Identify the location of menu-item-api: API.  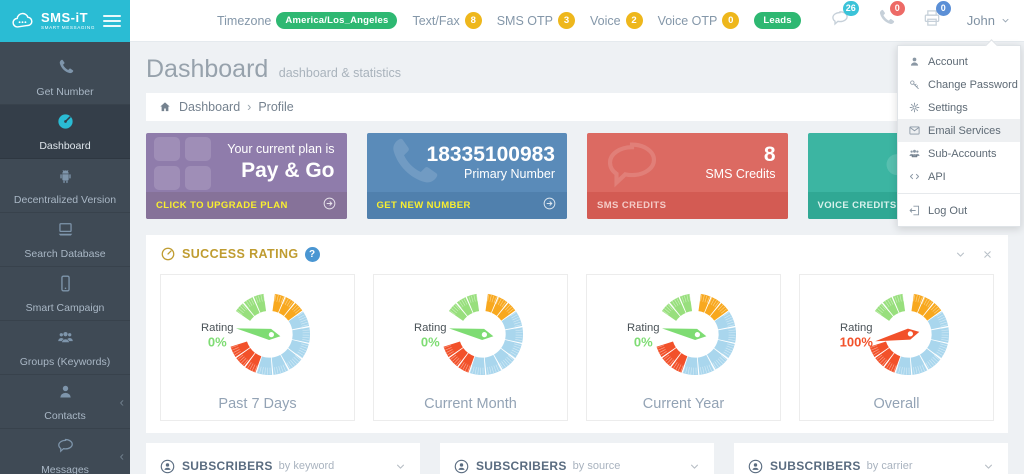
(959, 176).